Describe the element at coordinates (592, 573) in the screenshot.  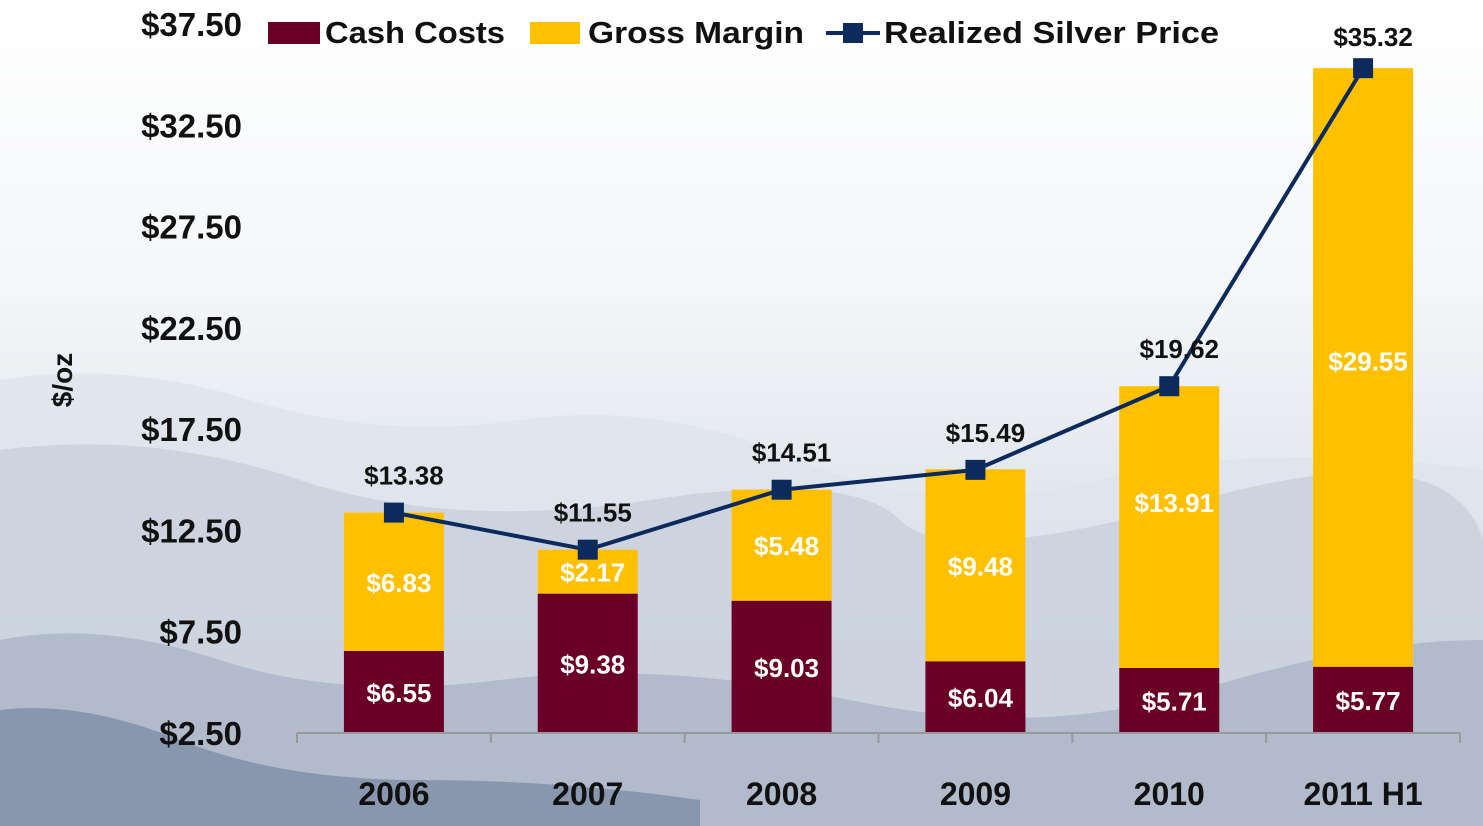
I see `gross-margin-label: $2.17` at that location.